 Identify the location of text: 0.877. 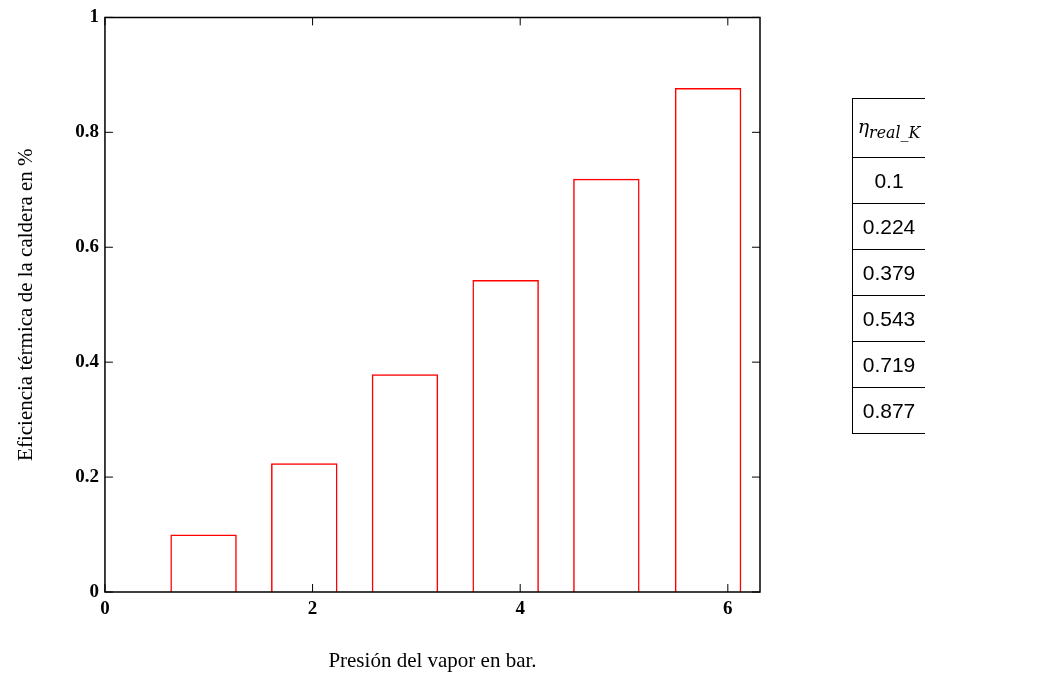
(888, 410).